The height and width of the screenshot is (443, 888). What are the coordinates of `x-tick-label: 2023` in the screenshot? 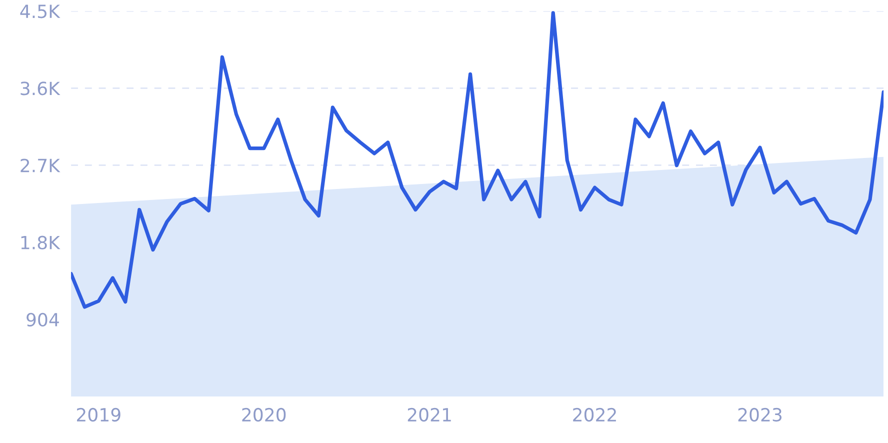 It's located at (760, 415).